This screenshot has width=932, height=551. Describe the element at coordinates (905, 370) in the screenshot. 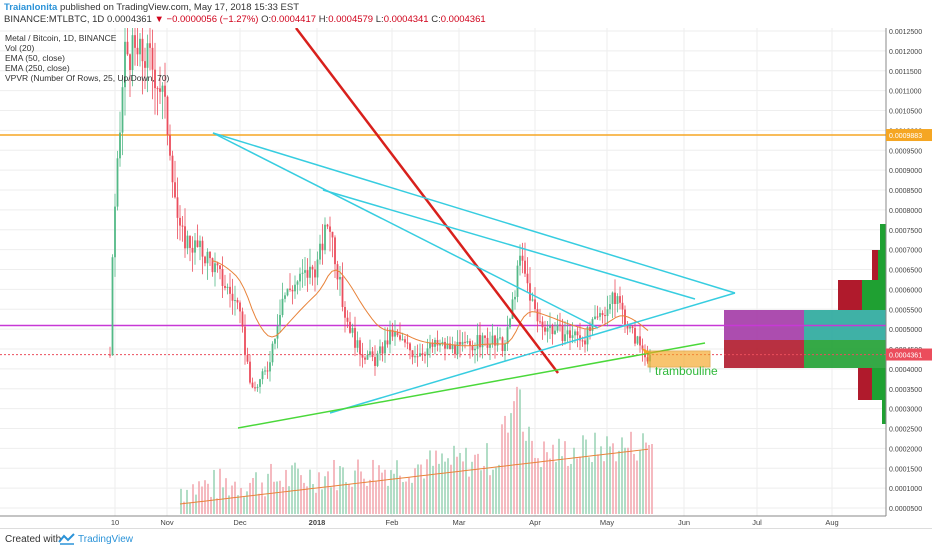

I see `price-tick-label: 0.0004000` at that location.